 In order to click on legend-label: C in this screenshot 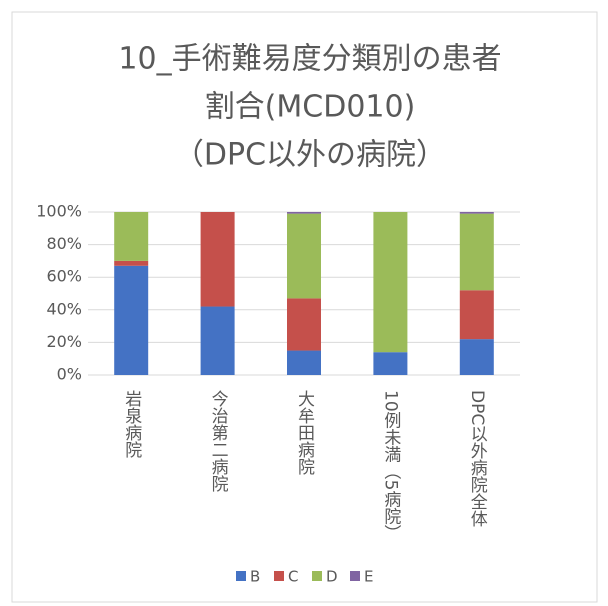, I will do `click(293, 577)`.